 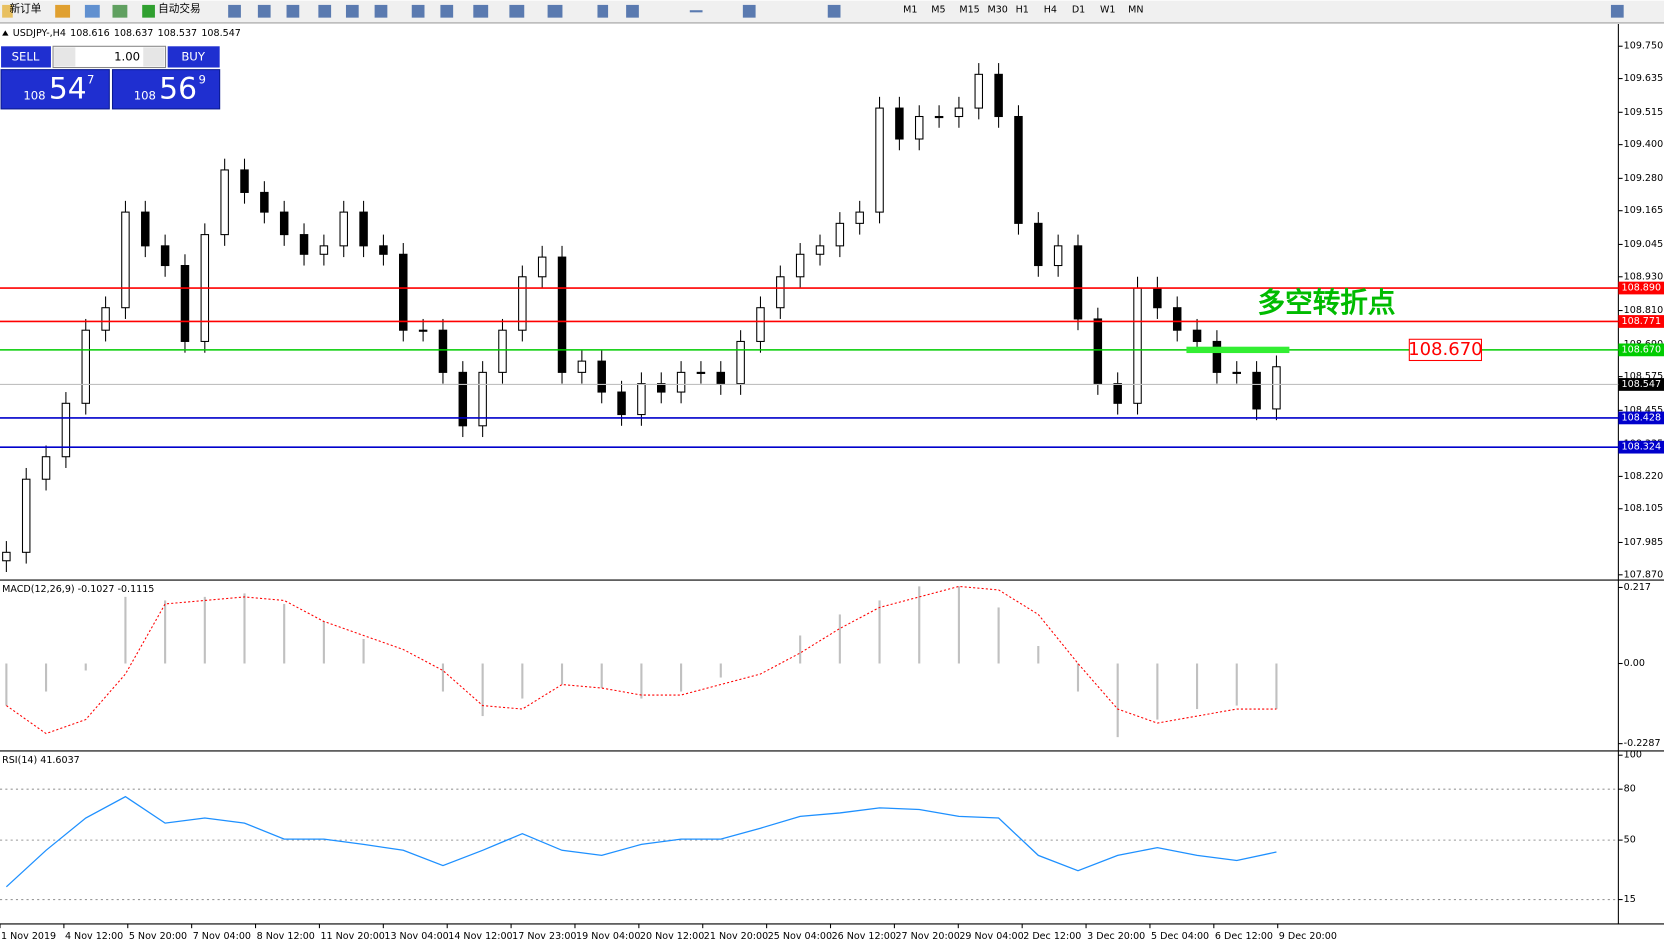 What do you see at coordinates (178, 88) in the screenshot?
I see `buy-pips: 56` at bounding box center [178, 88].